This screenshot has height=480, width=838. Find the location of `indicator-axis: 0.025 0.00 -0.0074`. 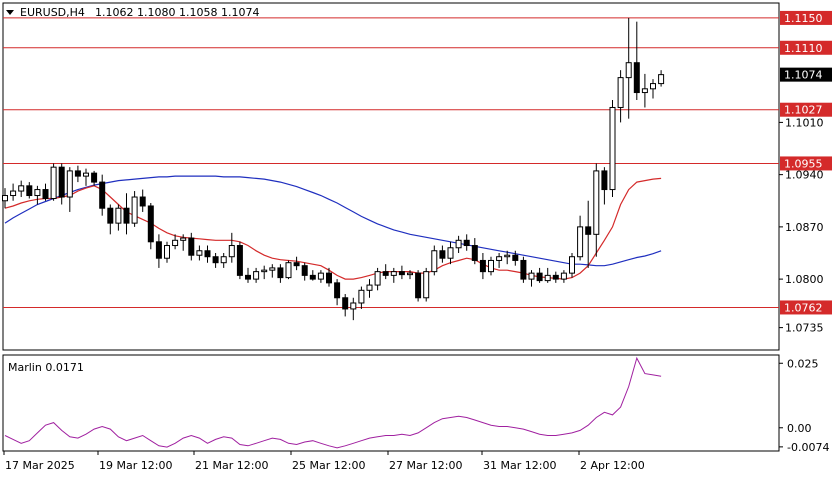

indicator-axis: 0.025 0.00 -0.0074 is located at coordinates (804, 405).